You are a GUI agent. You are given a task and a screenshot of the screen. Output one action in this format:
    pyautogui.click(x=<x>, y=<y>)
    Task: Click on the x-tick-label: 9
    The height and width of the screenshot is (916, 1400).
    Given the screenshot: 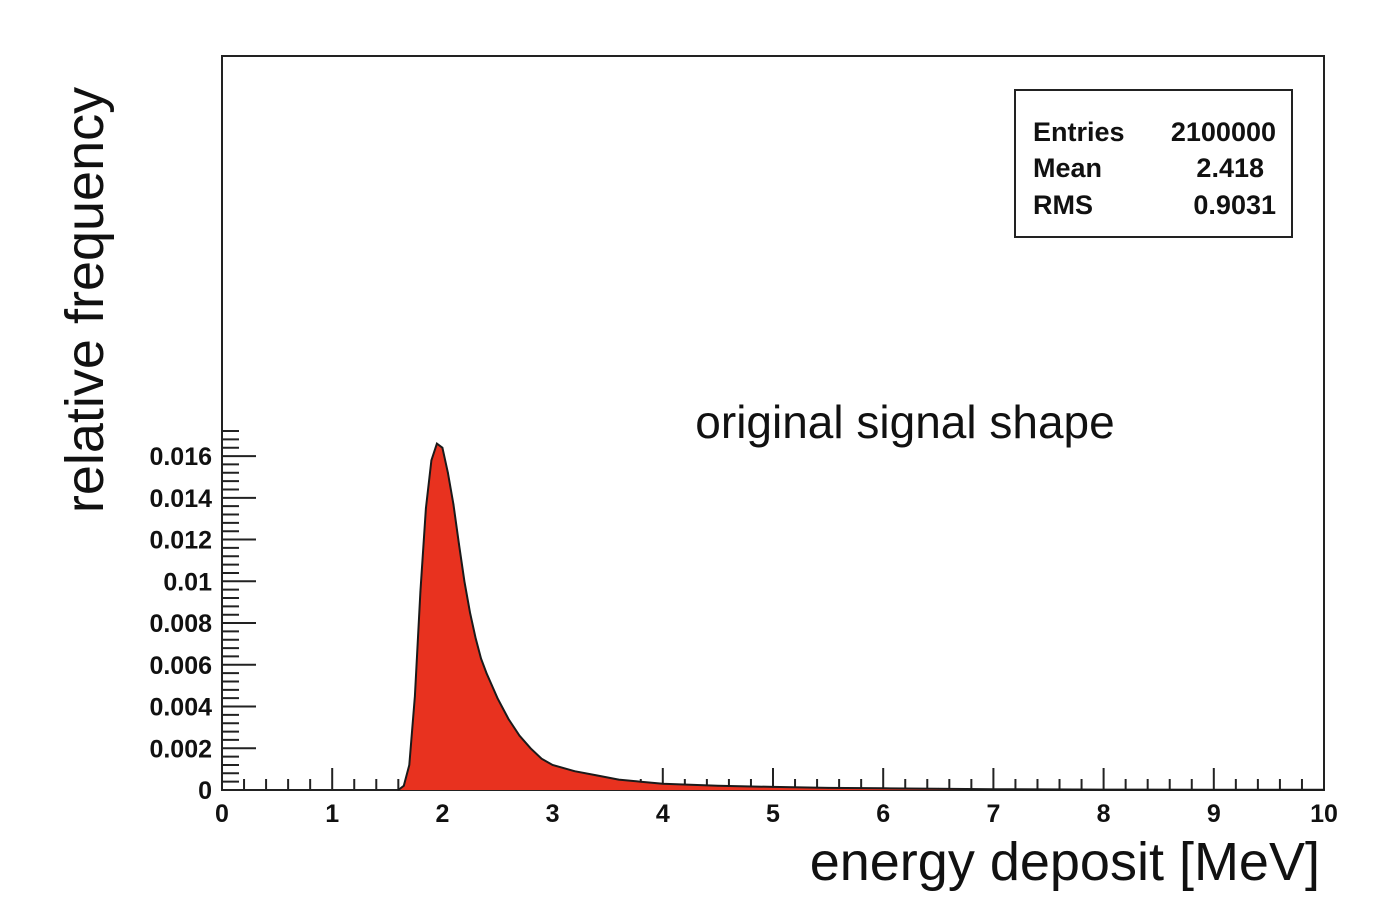 What is the action you would take?
    pyautogui.click(x=1214, y=814)
    